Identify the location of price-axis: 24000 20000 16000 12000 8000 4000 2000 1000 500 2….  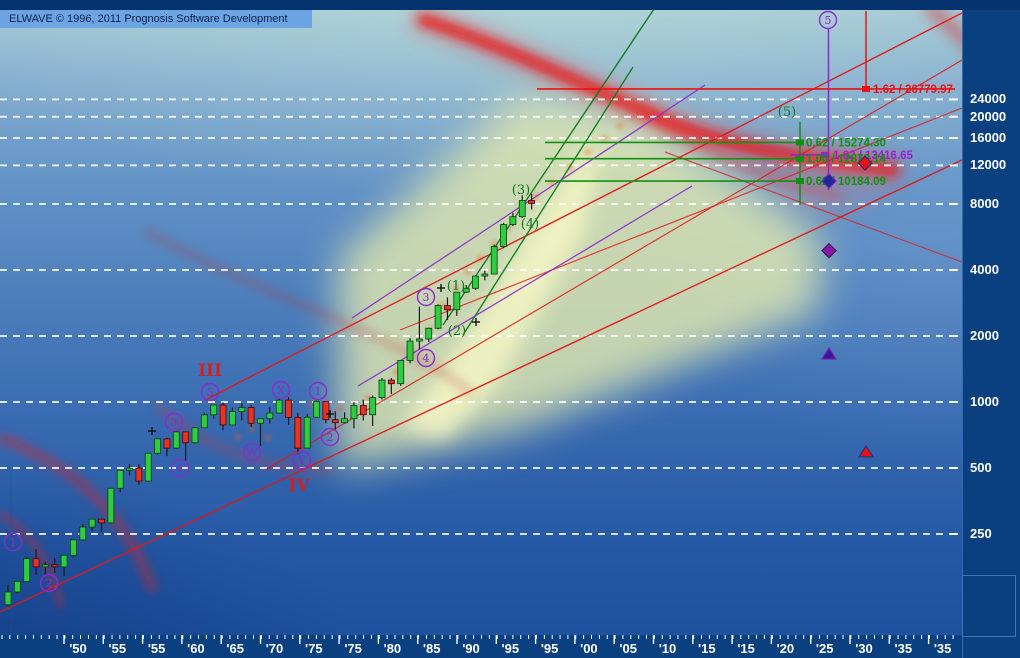
(991, 334).